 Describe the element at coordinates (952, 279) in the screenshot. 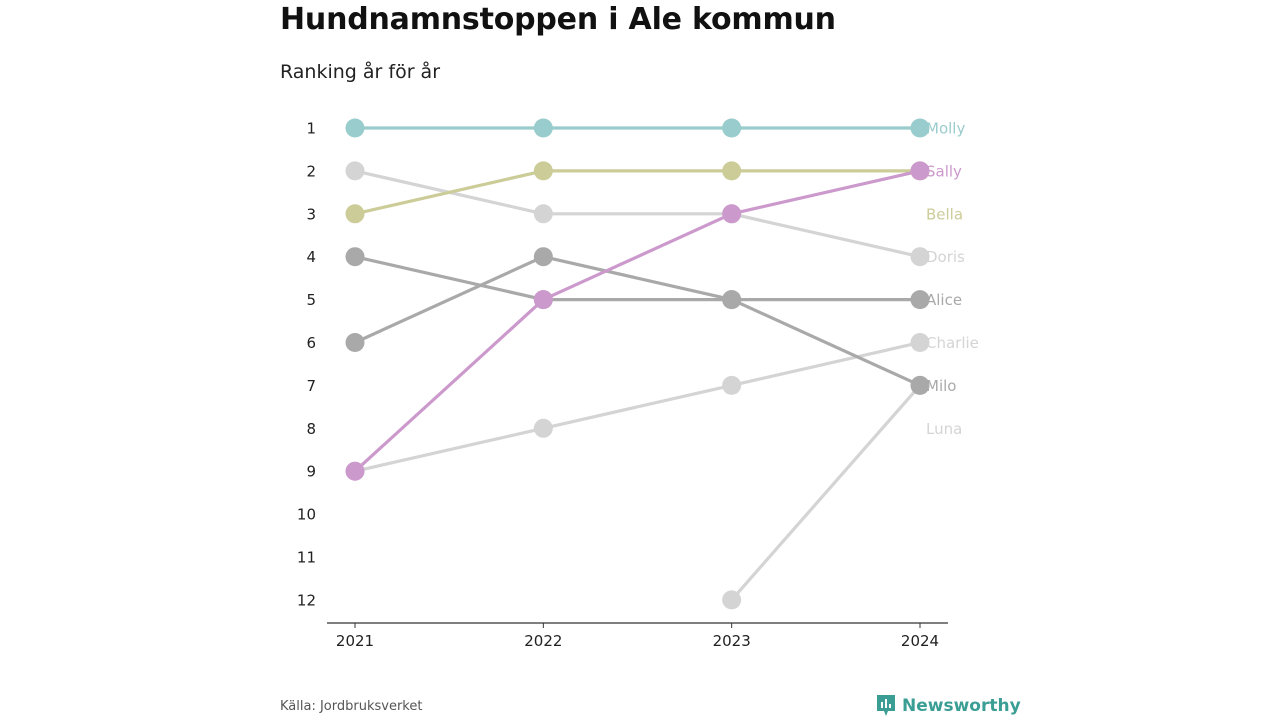

I see `series-end-labels: Molly Sally Bella Doris Alice Charlie Milo Luna` at that location.